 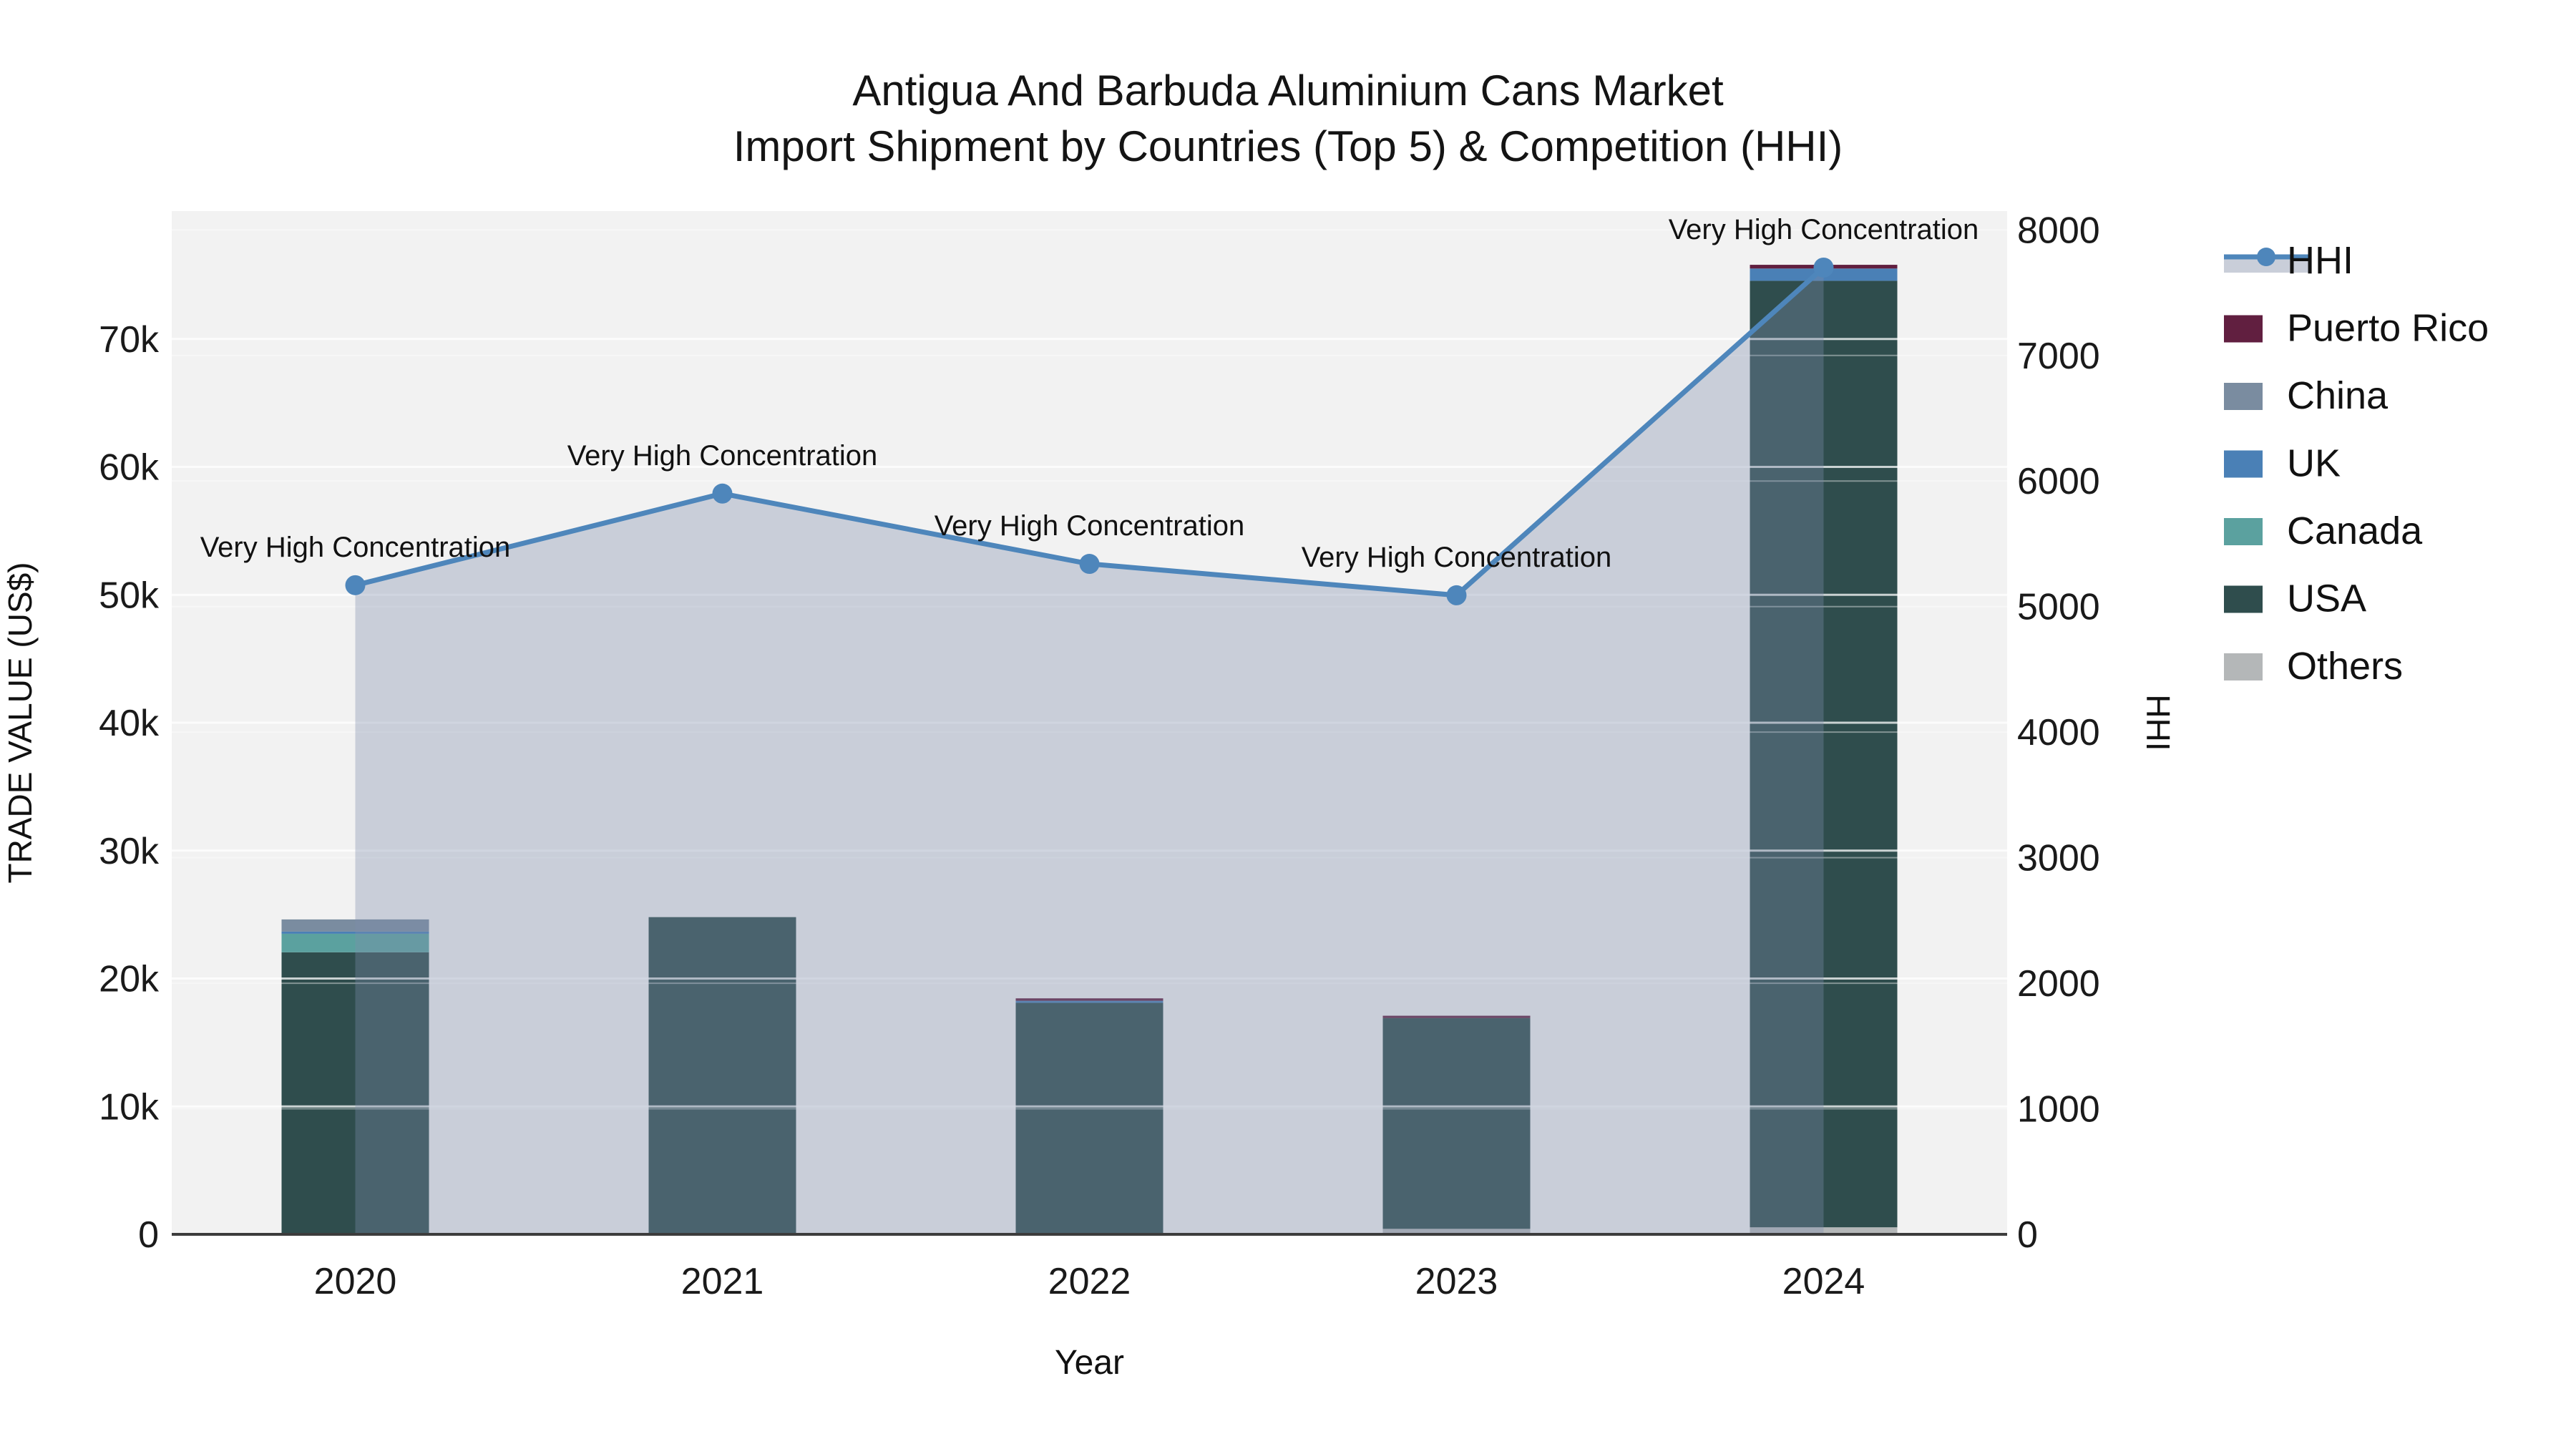 What do you see at coordinates (129, 595) in the screenshot?
I see `y-left-tick-50k: 50k` at bounding box center [129, 595].